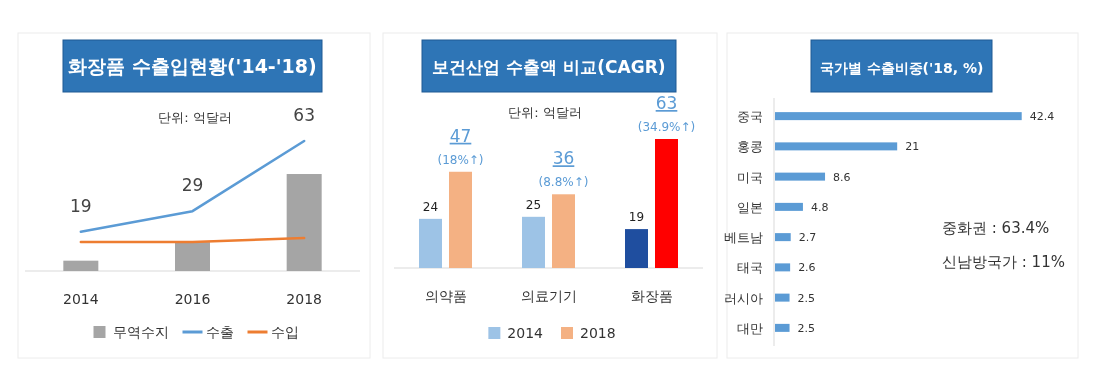 Image resolution: width=1104 pixels, height=392 pixels. What do you see at coordinates (460, 159) in the screenshot?
I see `annotation: (18%↑)` at bounding box center [460, 159].